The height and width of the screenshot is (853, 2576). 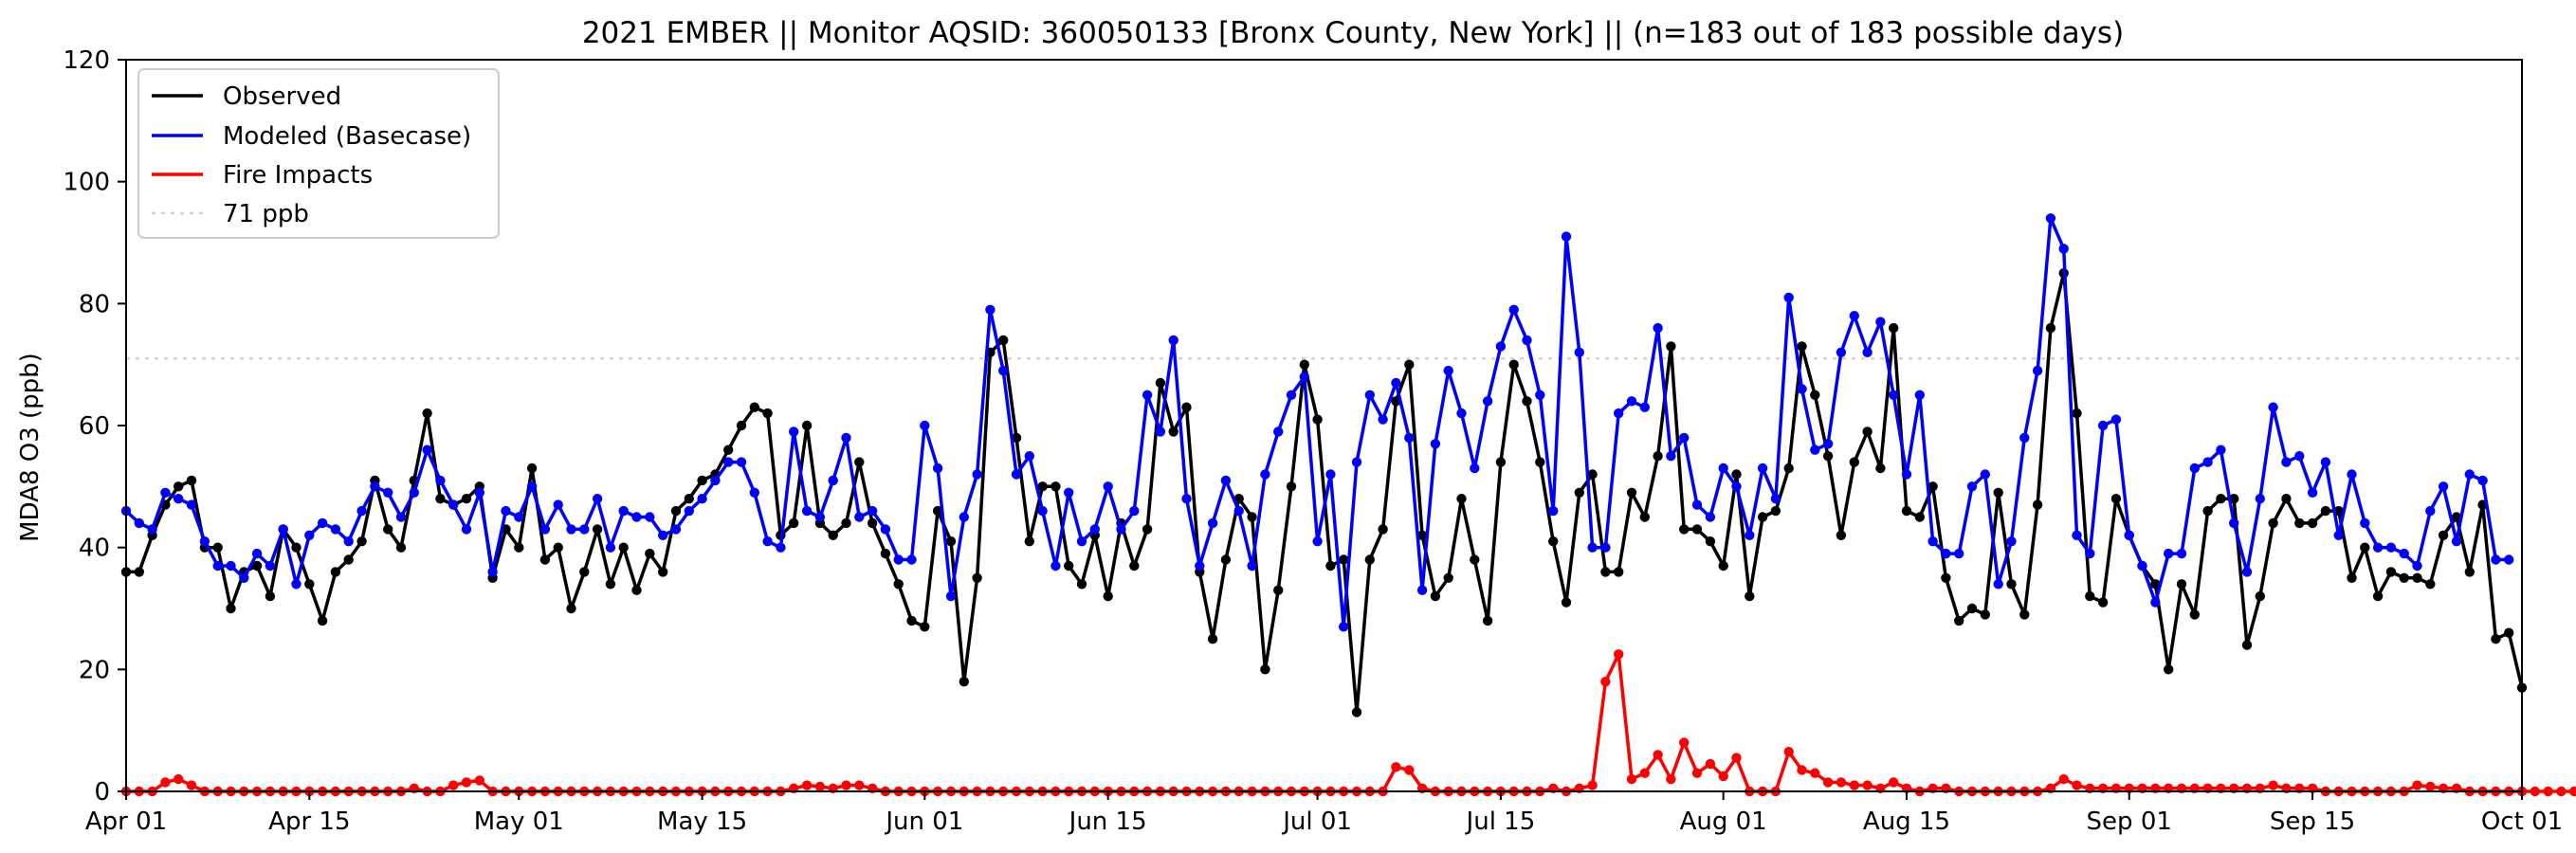 I want to click on x-tick-label: May 01, so click(x=519, y=822).